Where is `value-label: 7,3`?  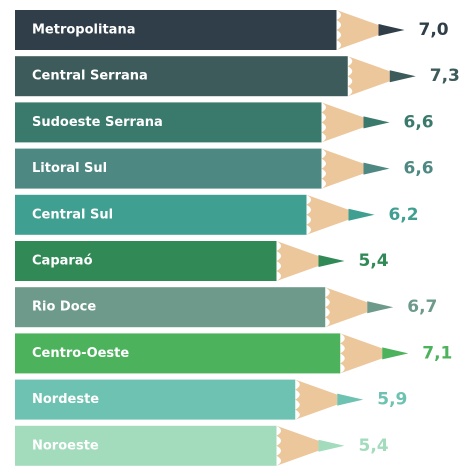
value-label: 7,3 is located at coordinates (445, 76).